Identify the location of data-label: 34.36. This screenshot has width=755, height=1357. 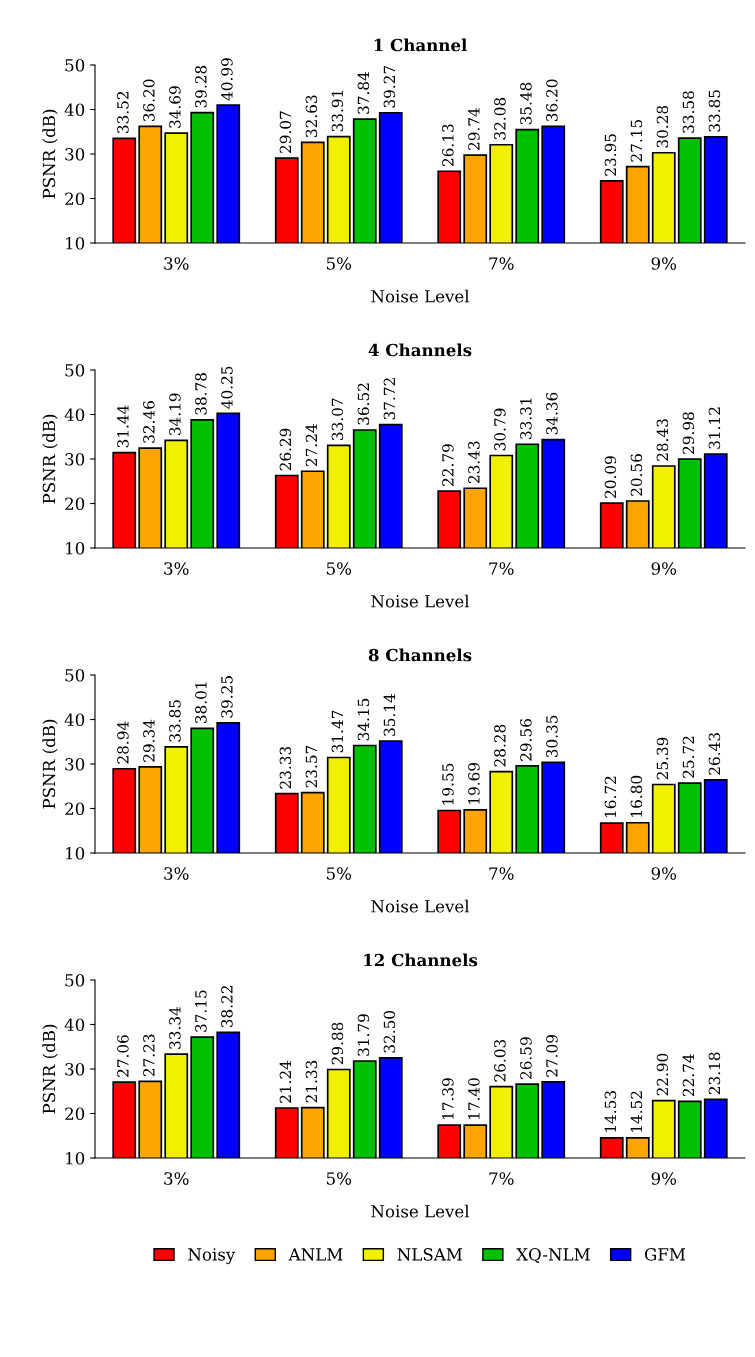
(552, 413).